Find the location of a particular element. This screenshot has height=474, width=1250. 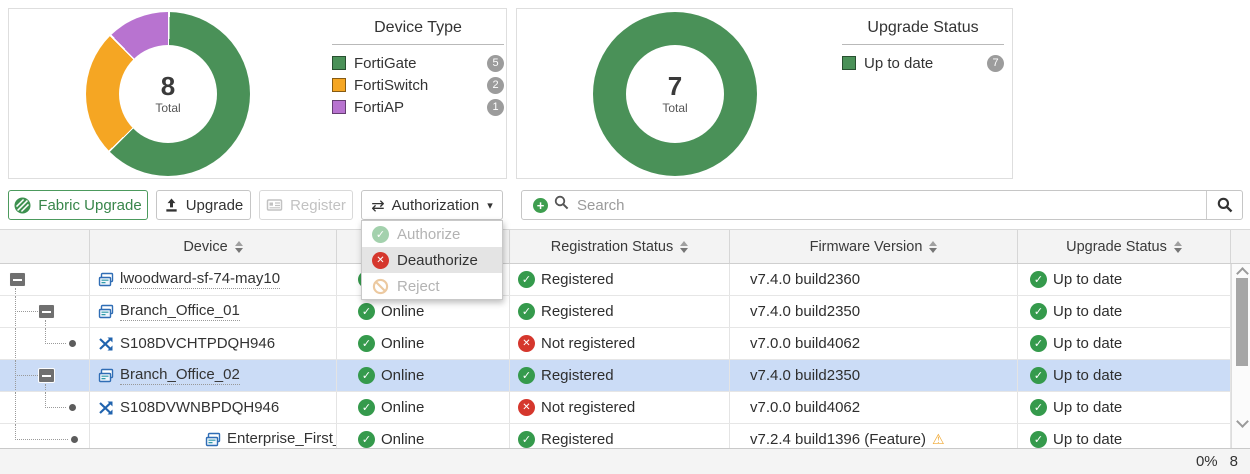

device-type-total-label: Total is located at coordinates (168, 108).